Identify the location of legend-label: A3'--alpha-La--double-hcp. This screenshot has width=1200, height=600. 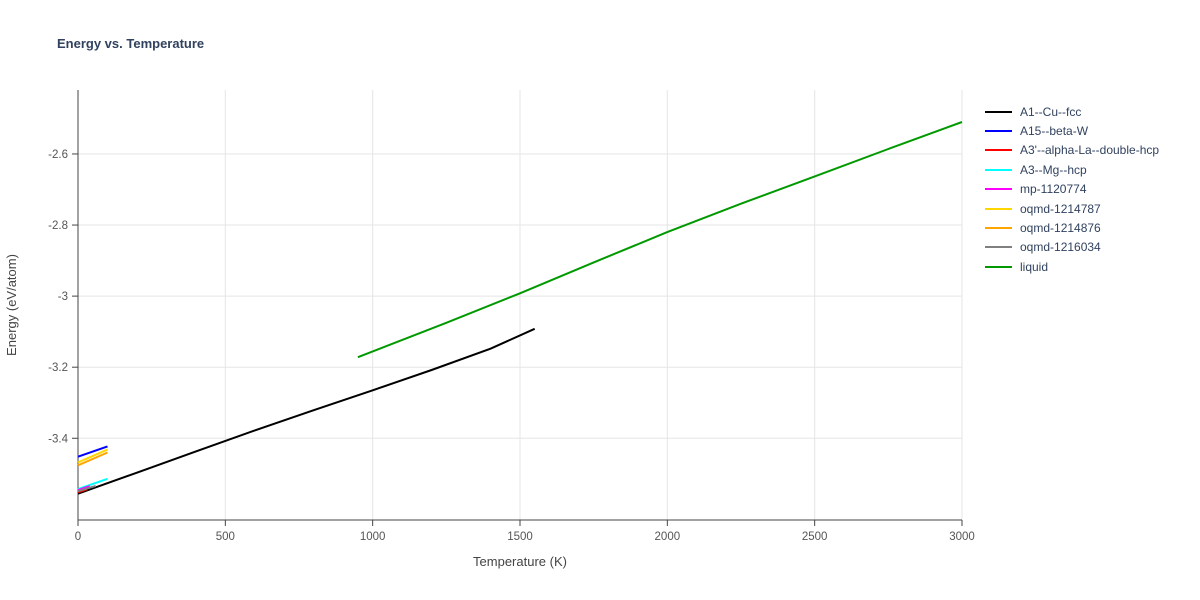
(1090, 150).